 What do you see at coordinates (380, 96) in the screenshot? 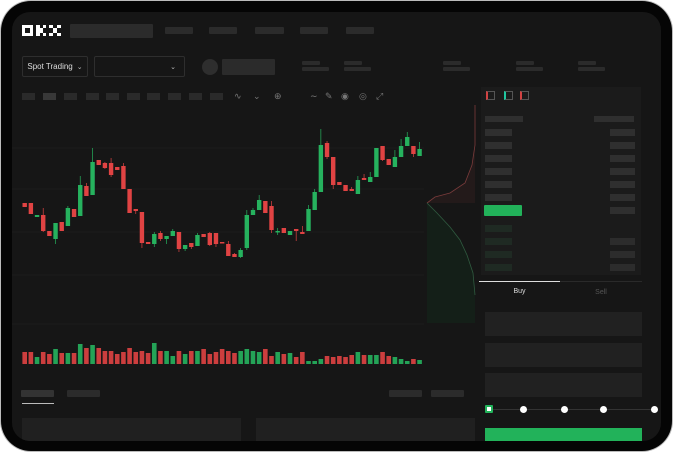
I see `fullscreen-icon: ⤢` at bounding box center [380, 96].